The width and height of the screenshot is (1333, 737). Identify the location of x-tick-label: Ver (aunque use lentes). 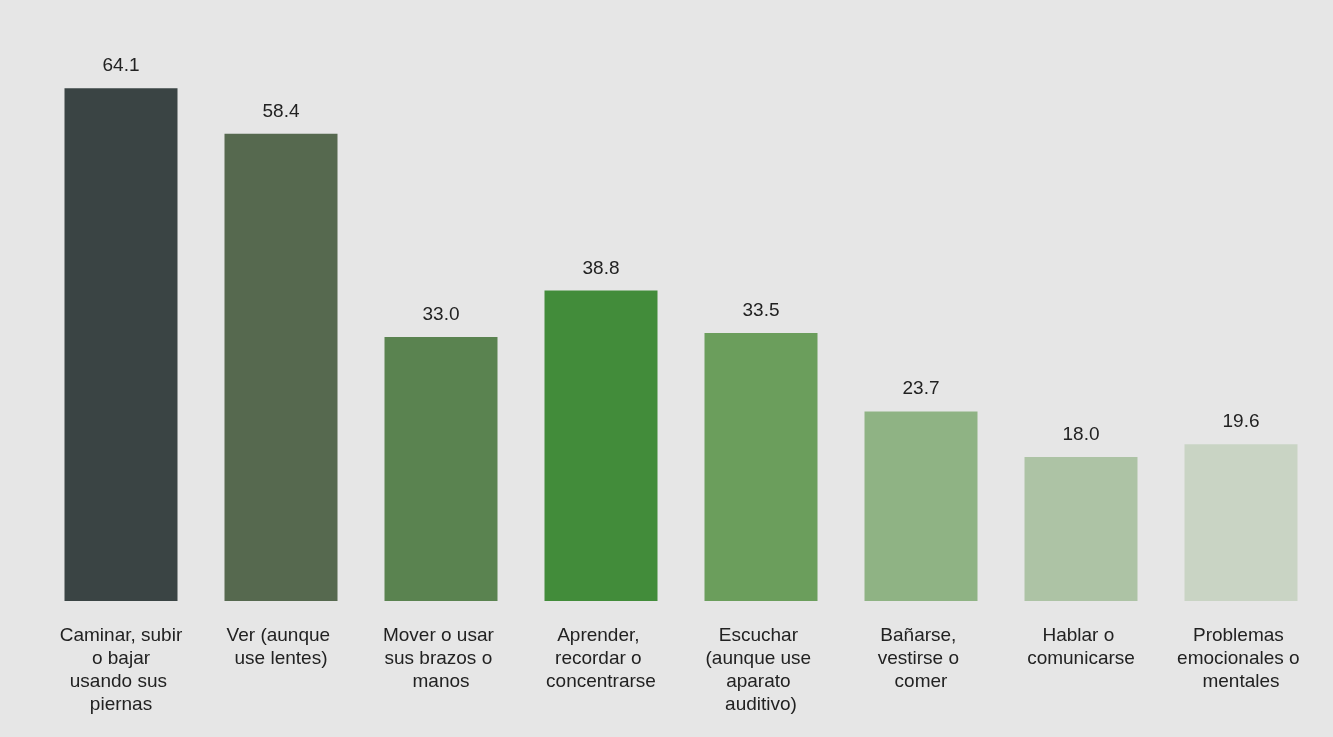
(281, 646).